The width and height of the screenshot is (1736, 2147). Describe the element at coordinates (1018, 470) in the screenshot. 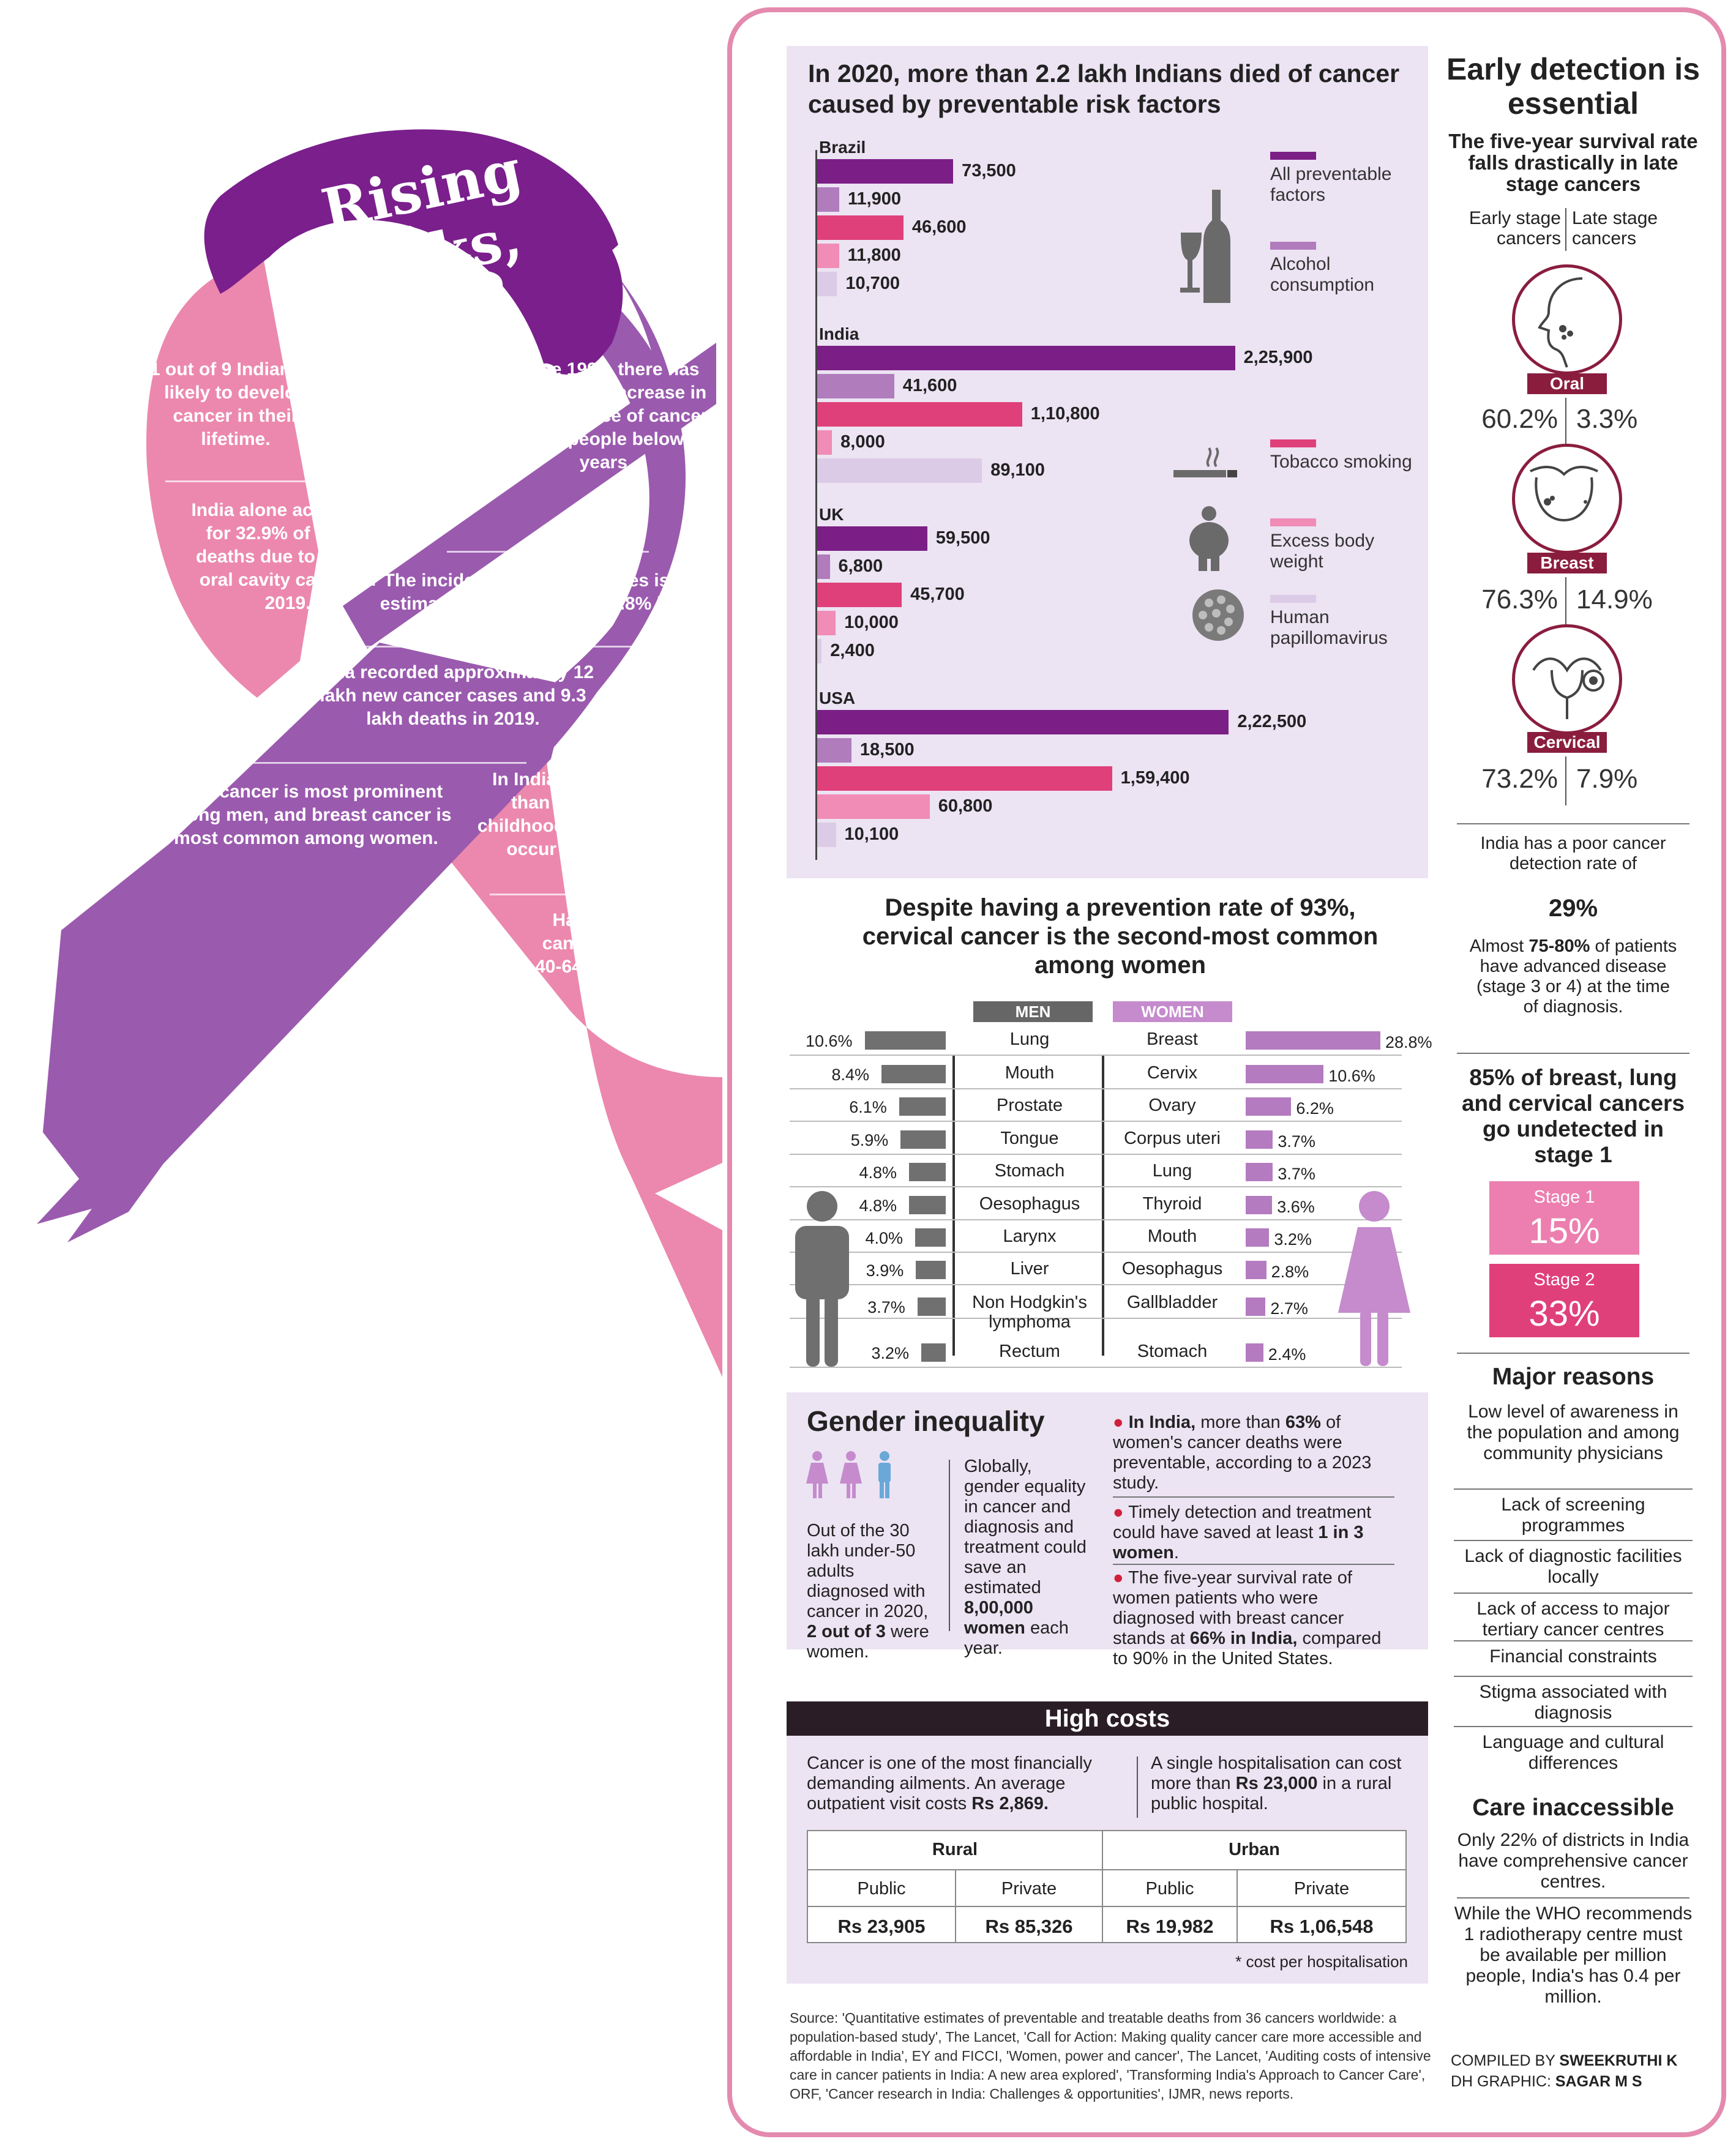

I see `risk-value: 89,100` at that location.